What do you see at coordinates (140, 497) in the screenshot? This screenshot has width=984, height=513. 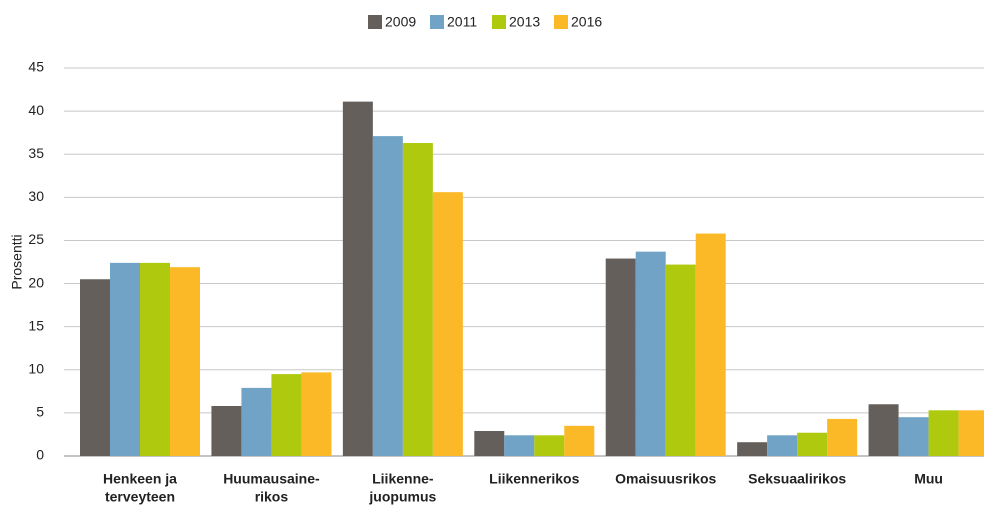 I see `x-tick-label: terveyteen` at bounding box center [140, 497].